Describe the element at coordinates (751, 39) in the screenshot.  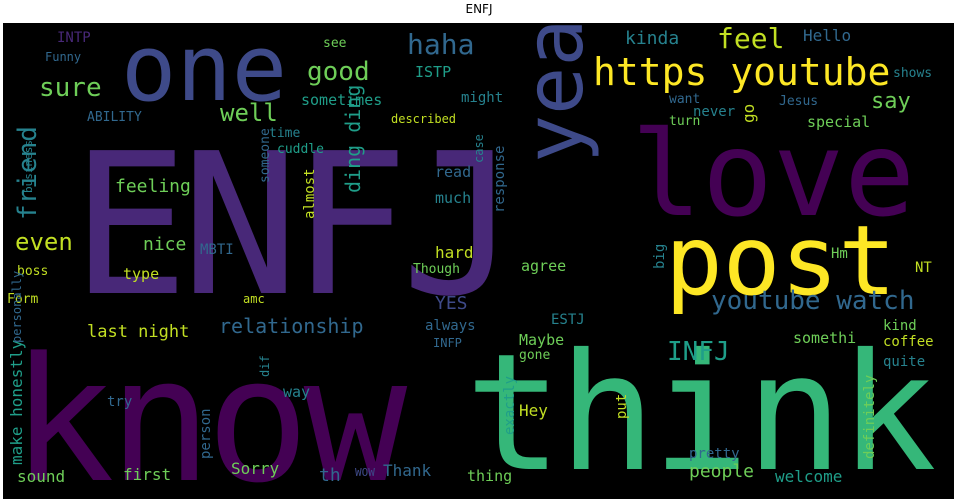
I see `word: feel` at that location.